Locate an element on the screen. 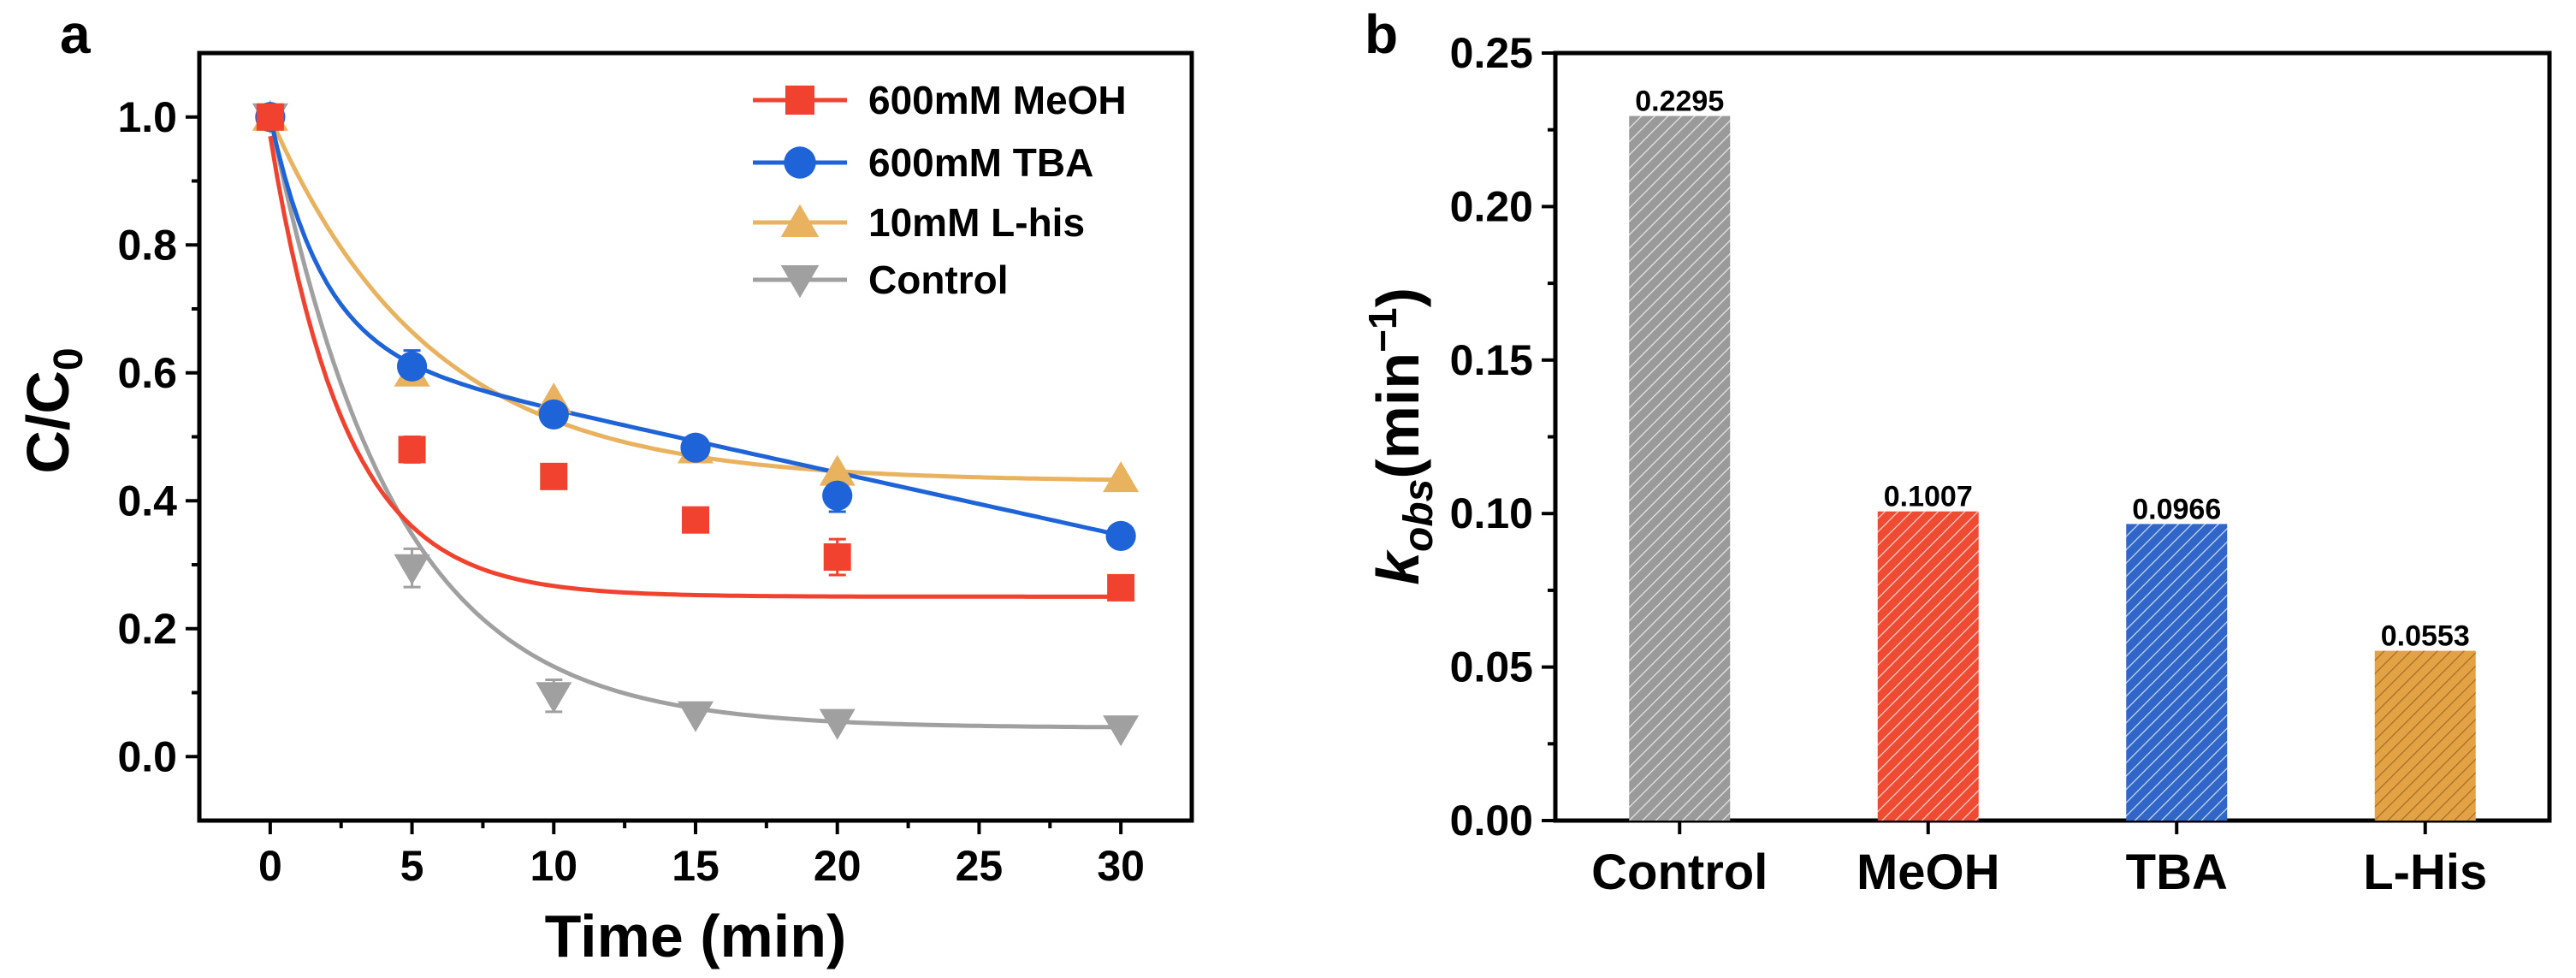  y-tick-label: 0.2 is located at coordinates (147, 629).